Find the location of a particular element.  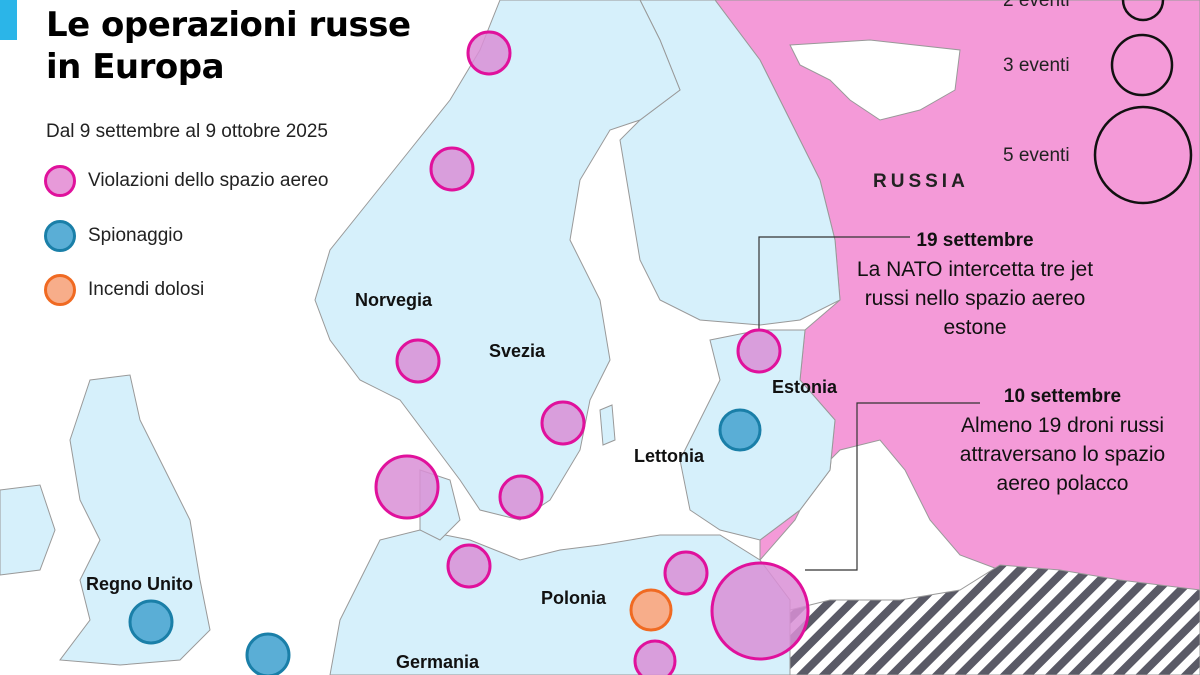

arson-markers is located at coordinates (651, 610).